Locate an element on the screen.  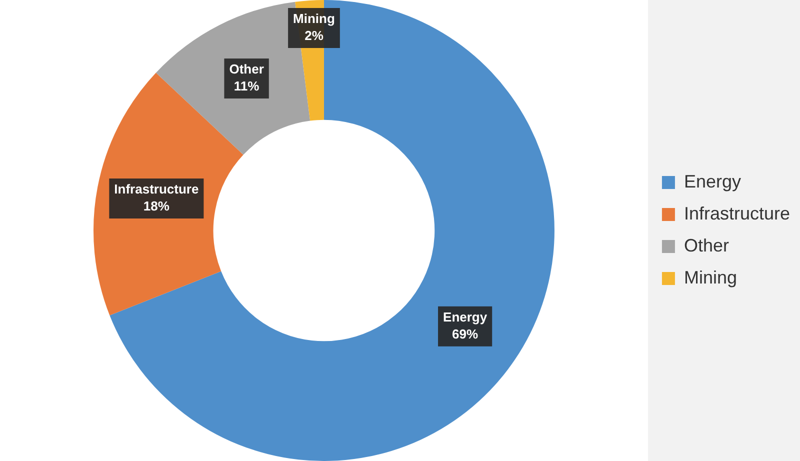
slice-label: Other is located at coordinates (246, 69).